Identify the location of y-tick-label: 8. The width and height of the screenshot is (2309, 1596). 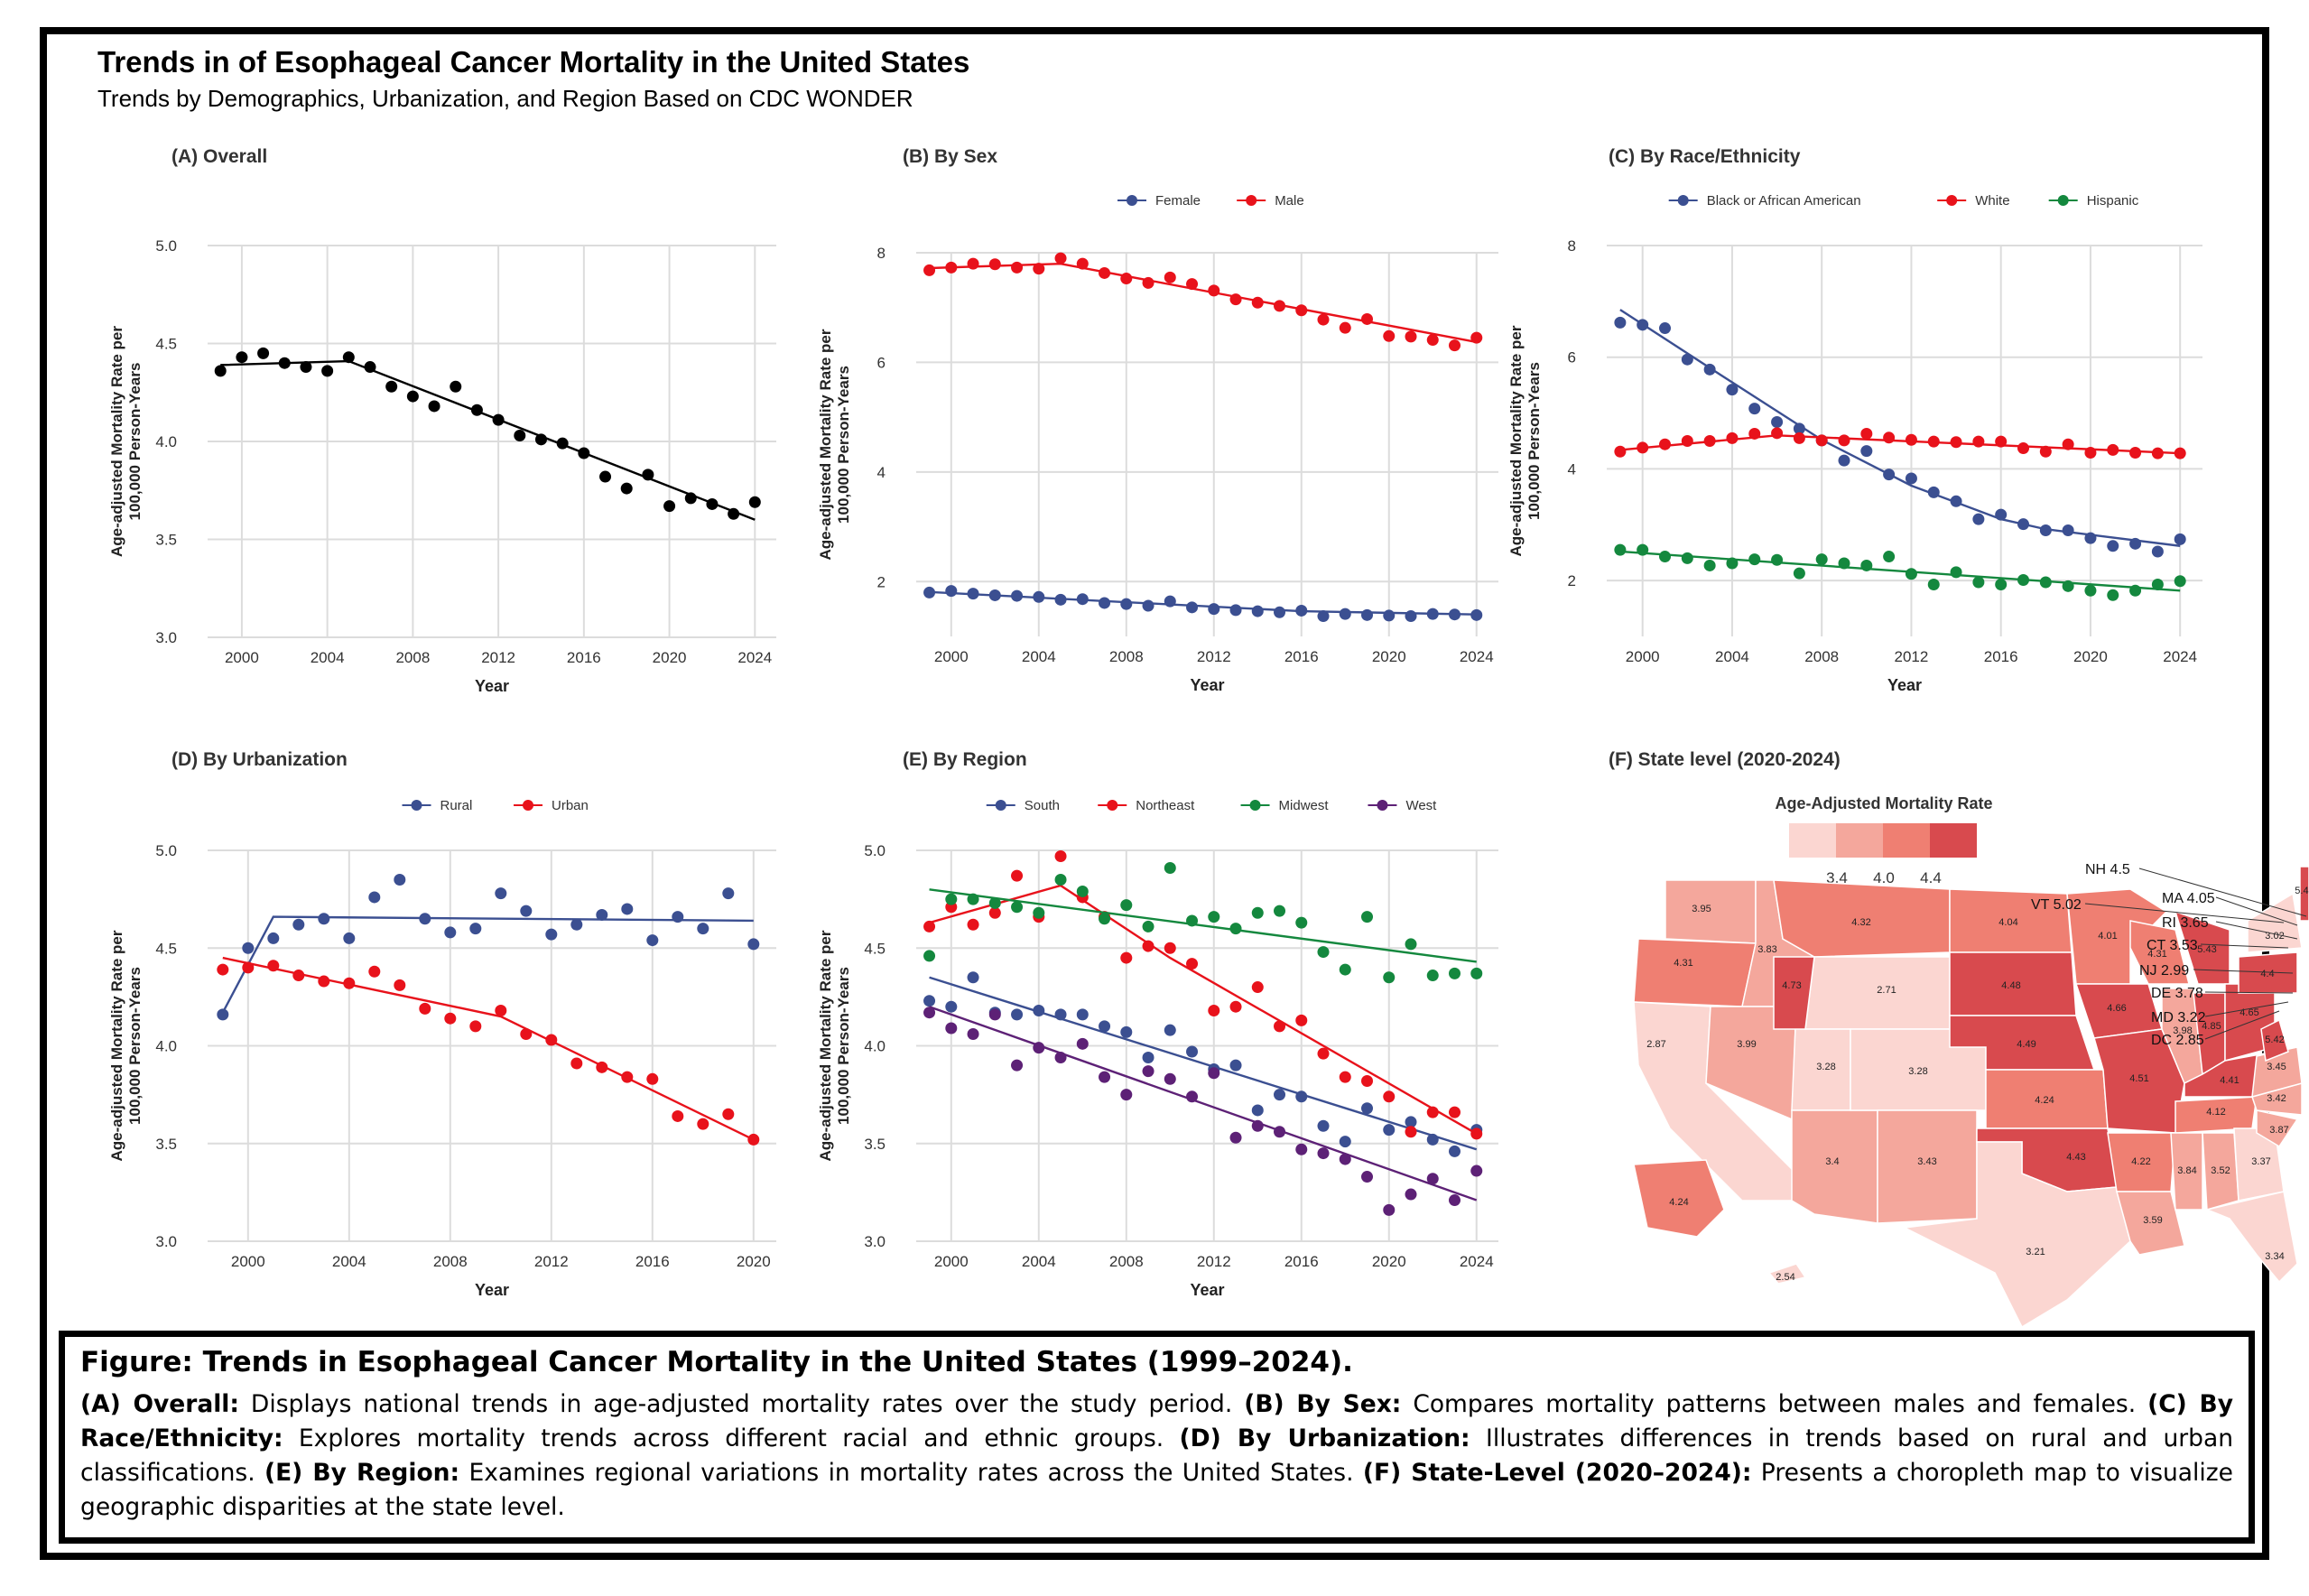
(1572, 246).